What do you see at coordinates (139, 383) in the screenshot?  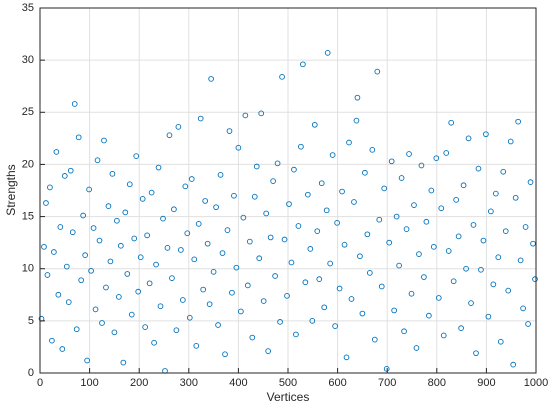 I see `x-tick-label: 200` at bounding box center [139, 383].